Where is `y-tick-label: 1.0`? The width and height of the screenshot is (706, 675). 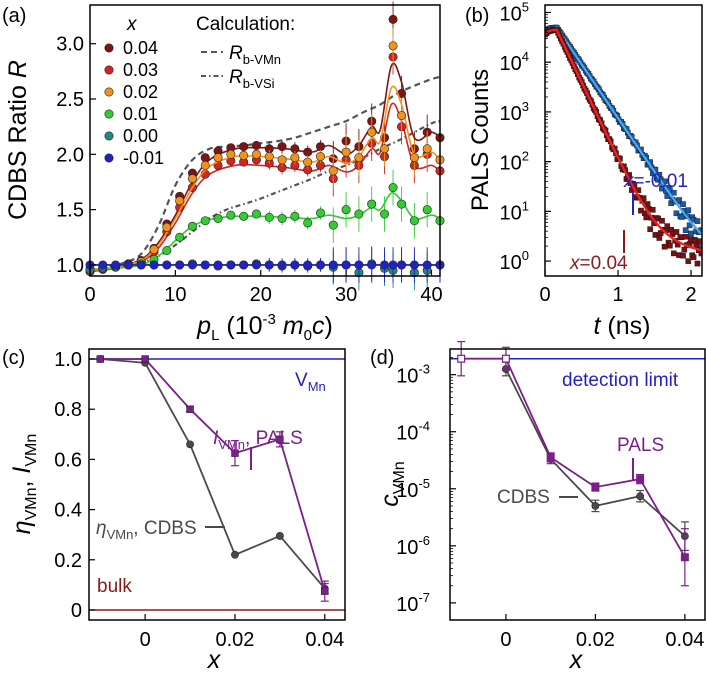
y-tick-label: 1.0 is located at coordinates (70, 266).